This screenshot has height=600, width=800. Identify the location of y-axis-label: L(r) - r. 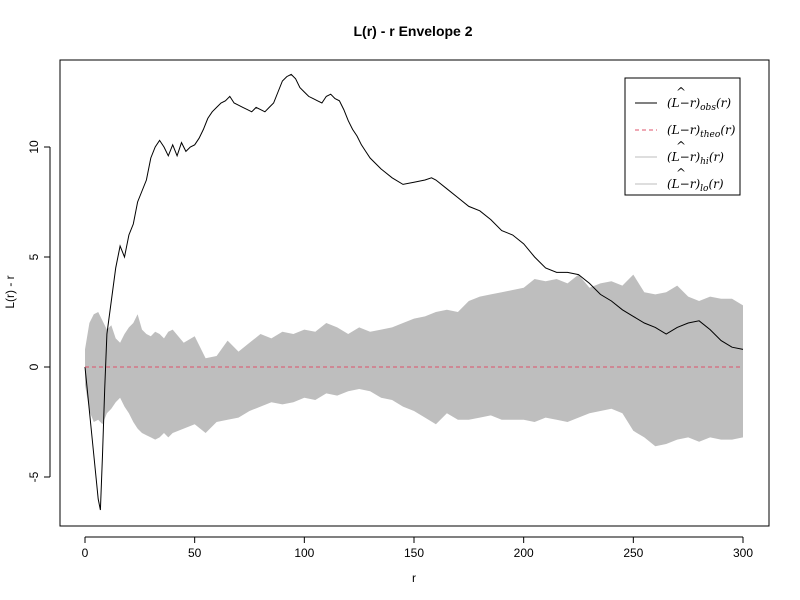
(10, 291).